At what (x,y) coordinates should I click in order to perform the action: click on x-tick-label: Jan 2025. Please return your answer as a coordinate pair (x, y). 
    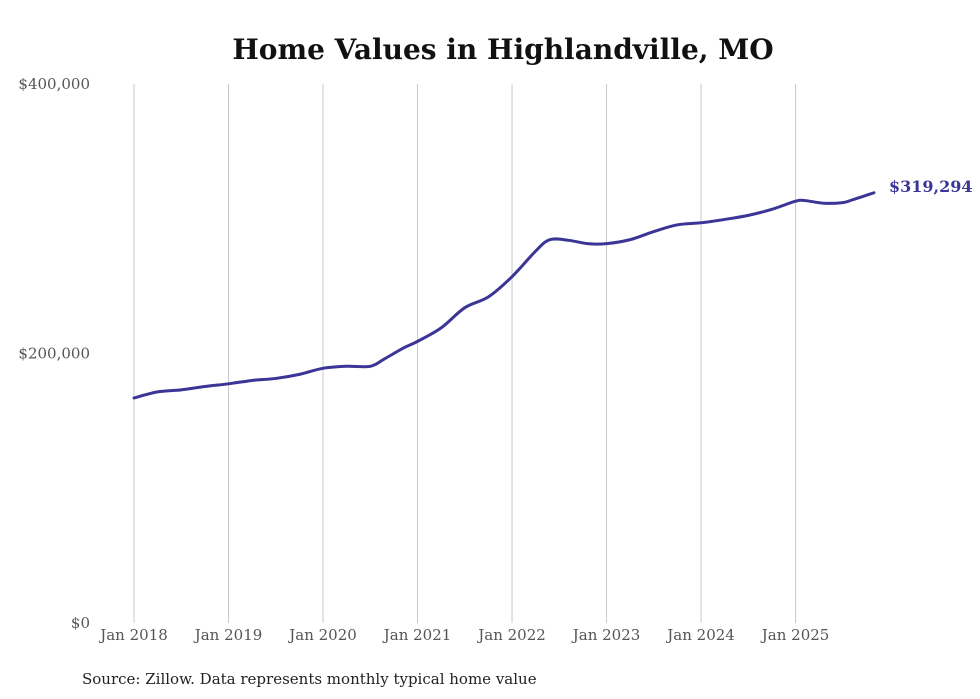
    Looking at the image, I should click on (795, 635).